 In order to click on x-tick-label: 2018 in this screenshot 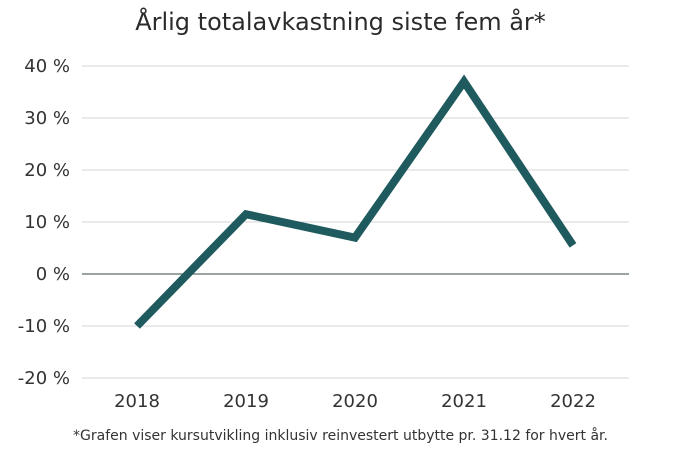, I will do `click(137, 401)`.